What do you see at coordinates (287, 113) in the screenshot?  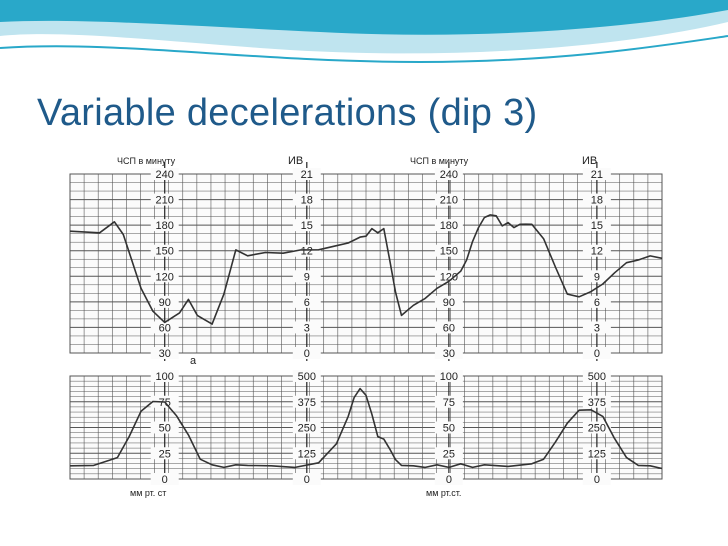 I see `slide-title: Variable decelerations (dip 3)` at bounding box center [287, 113].